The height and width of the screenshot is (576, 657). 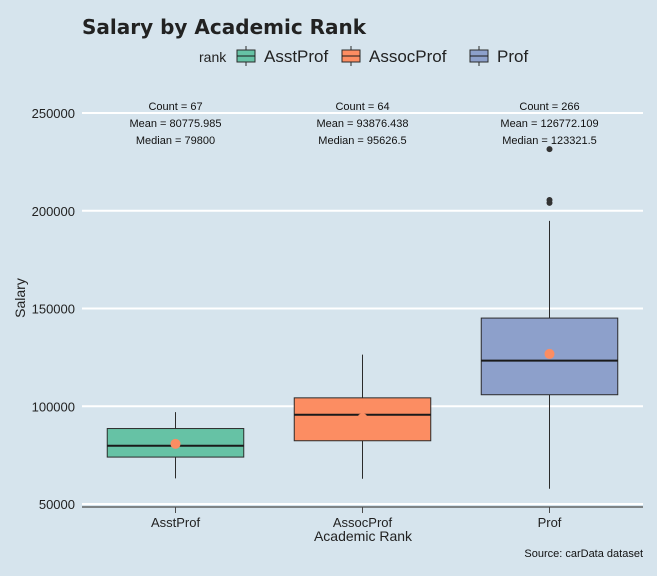 I want to click on box-assocprof, so click(x=362, y=416).